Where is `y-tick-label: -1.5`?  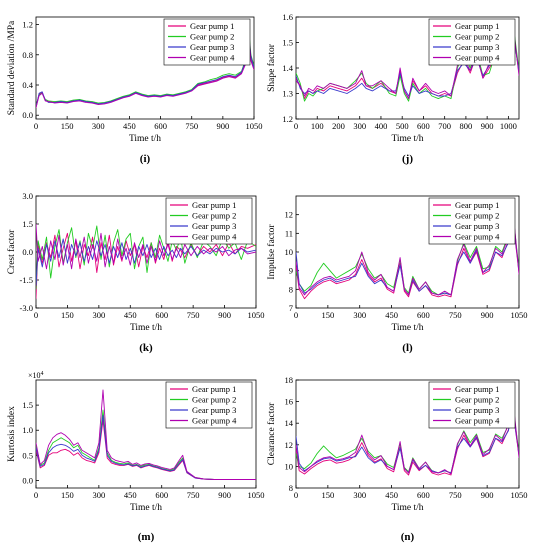 y-tick-label: -1.5 is located at coordinates (26, 280).